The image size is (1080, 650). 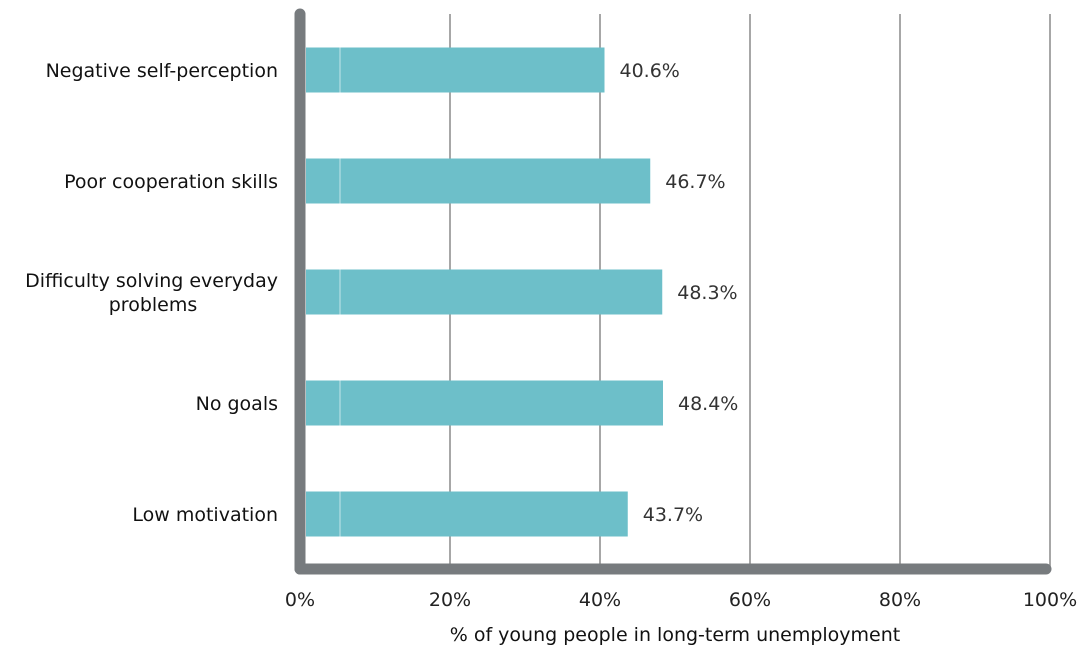 I want to click on data-label: 43.7%, so click(x=673, y=515).